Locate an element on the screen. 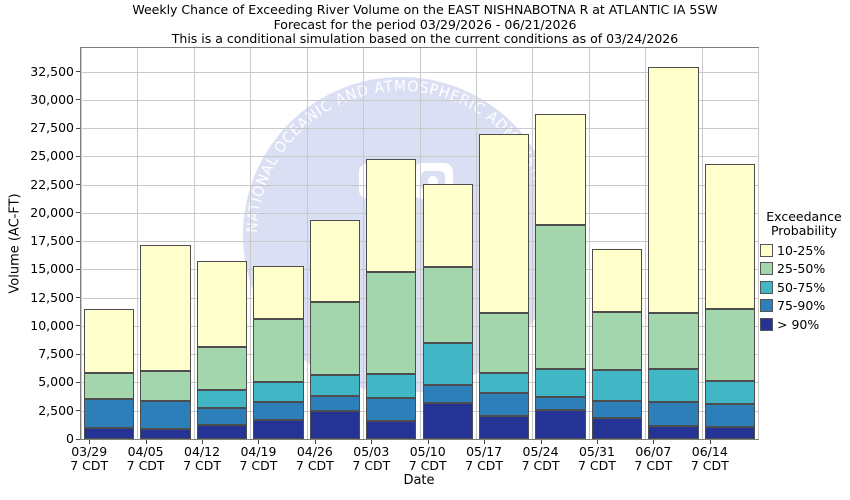 The width and height of the screenshot is (850, 500). y-tick-label: 22,500 is located at coordinates (52, 184).